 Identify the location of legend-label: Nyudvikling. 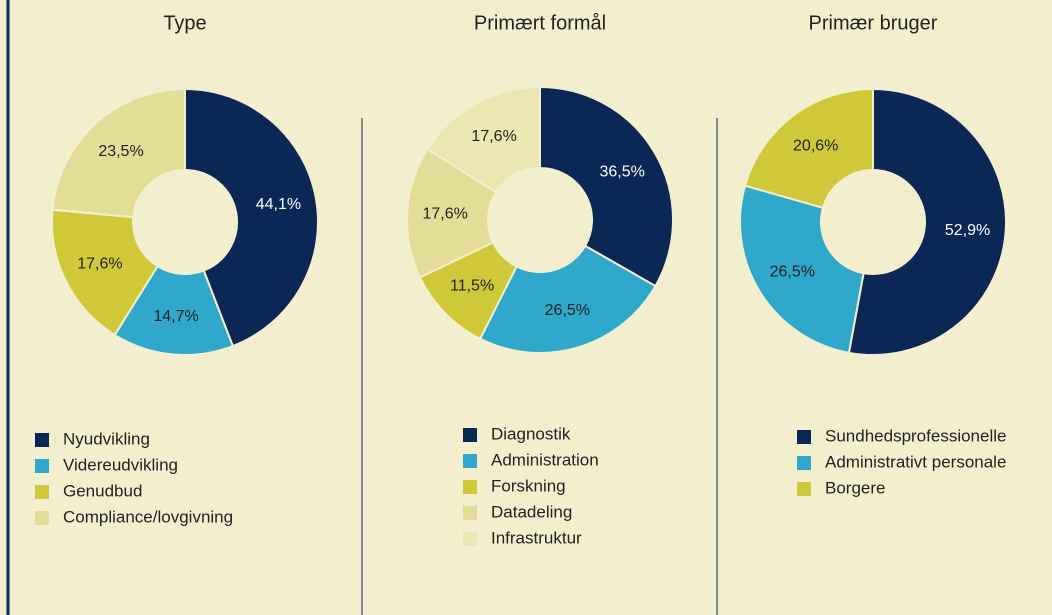
(106, 438).